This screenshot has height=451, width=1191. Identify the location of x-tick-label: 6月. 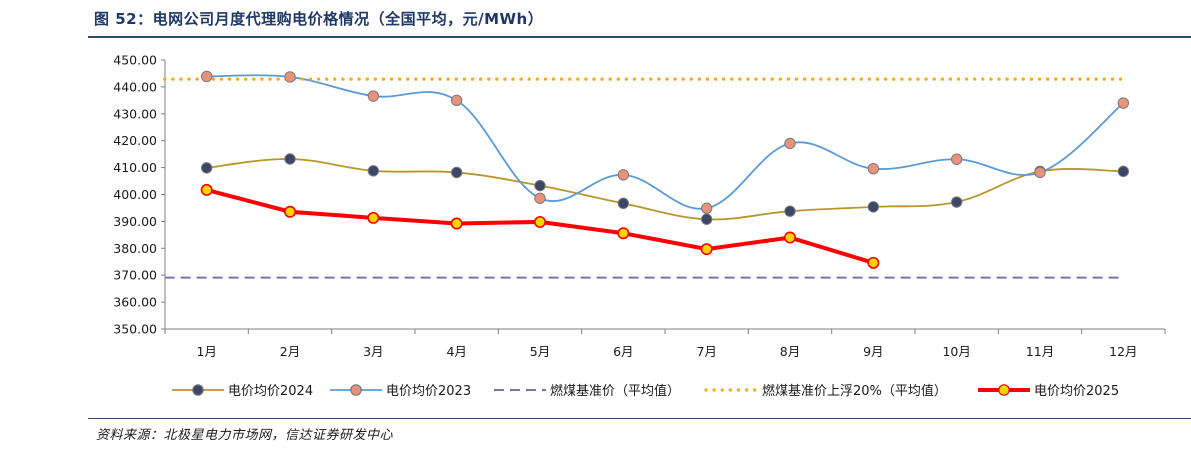
(623, 351).